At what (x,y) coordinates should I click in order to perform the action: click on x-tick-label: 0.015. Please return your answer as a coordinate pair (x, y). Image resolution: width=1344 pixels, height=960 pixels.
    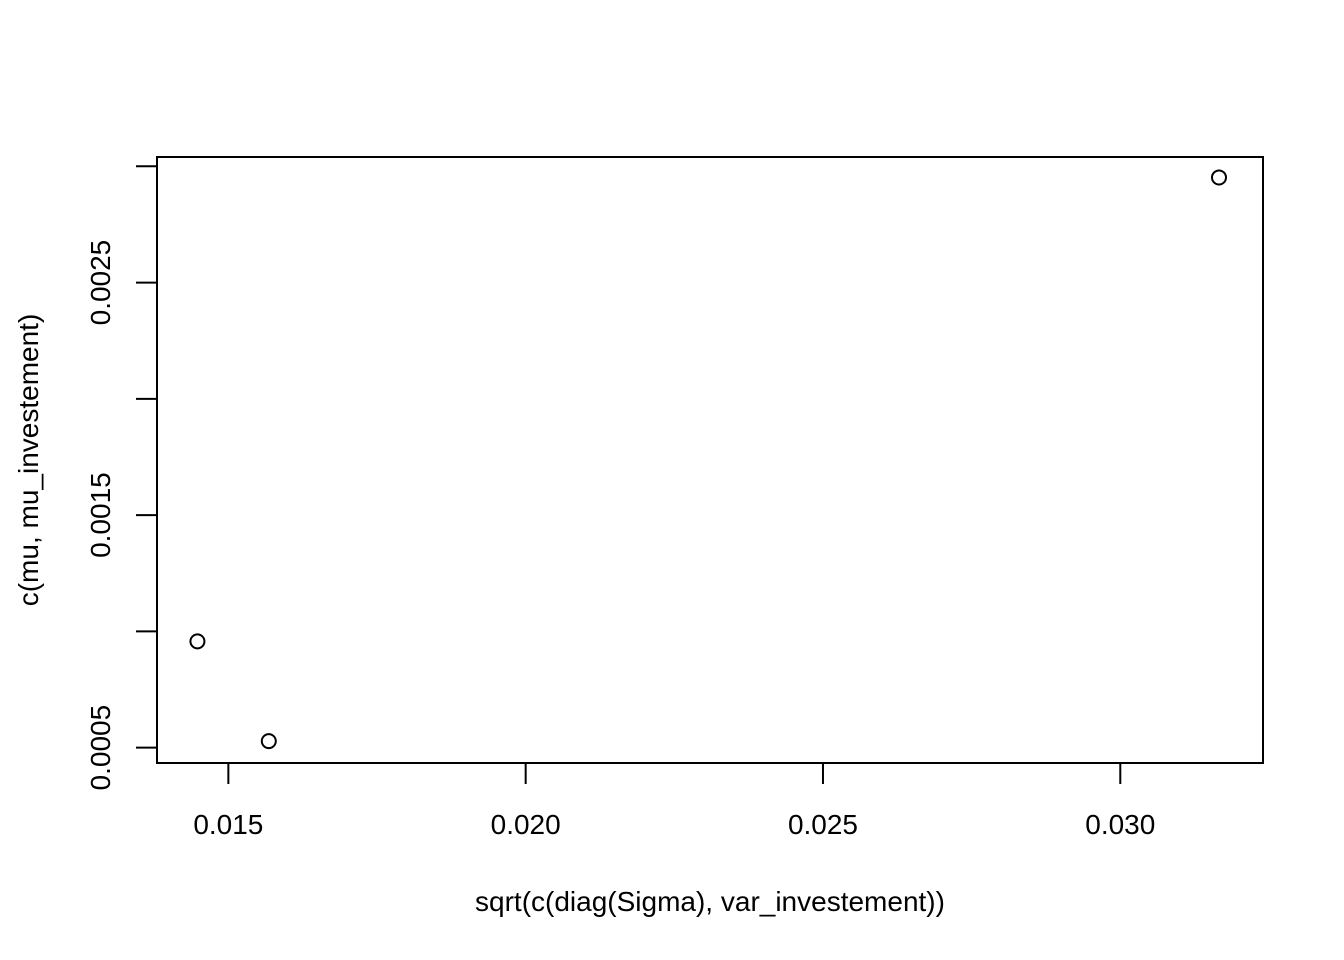
    Looking at the image, I should click on (228, 824).